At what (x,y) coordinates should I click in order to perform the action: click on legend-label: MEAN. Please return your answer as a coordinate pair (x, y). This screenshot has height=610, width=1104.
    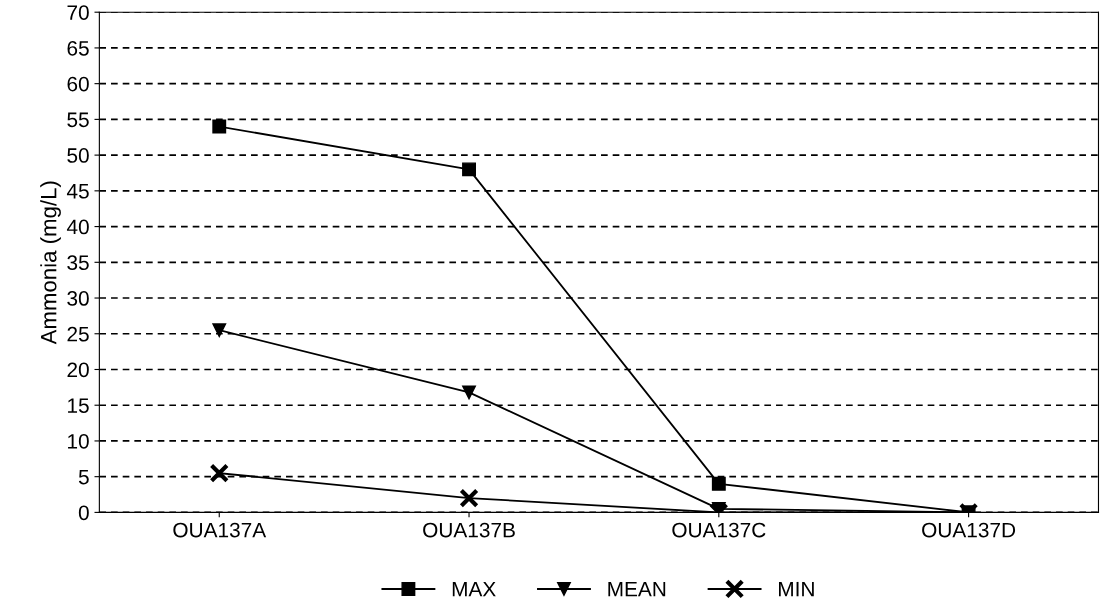
    Looking at the image, I should click on (637, 589).